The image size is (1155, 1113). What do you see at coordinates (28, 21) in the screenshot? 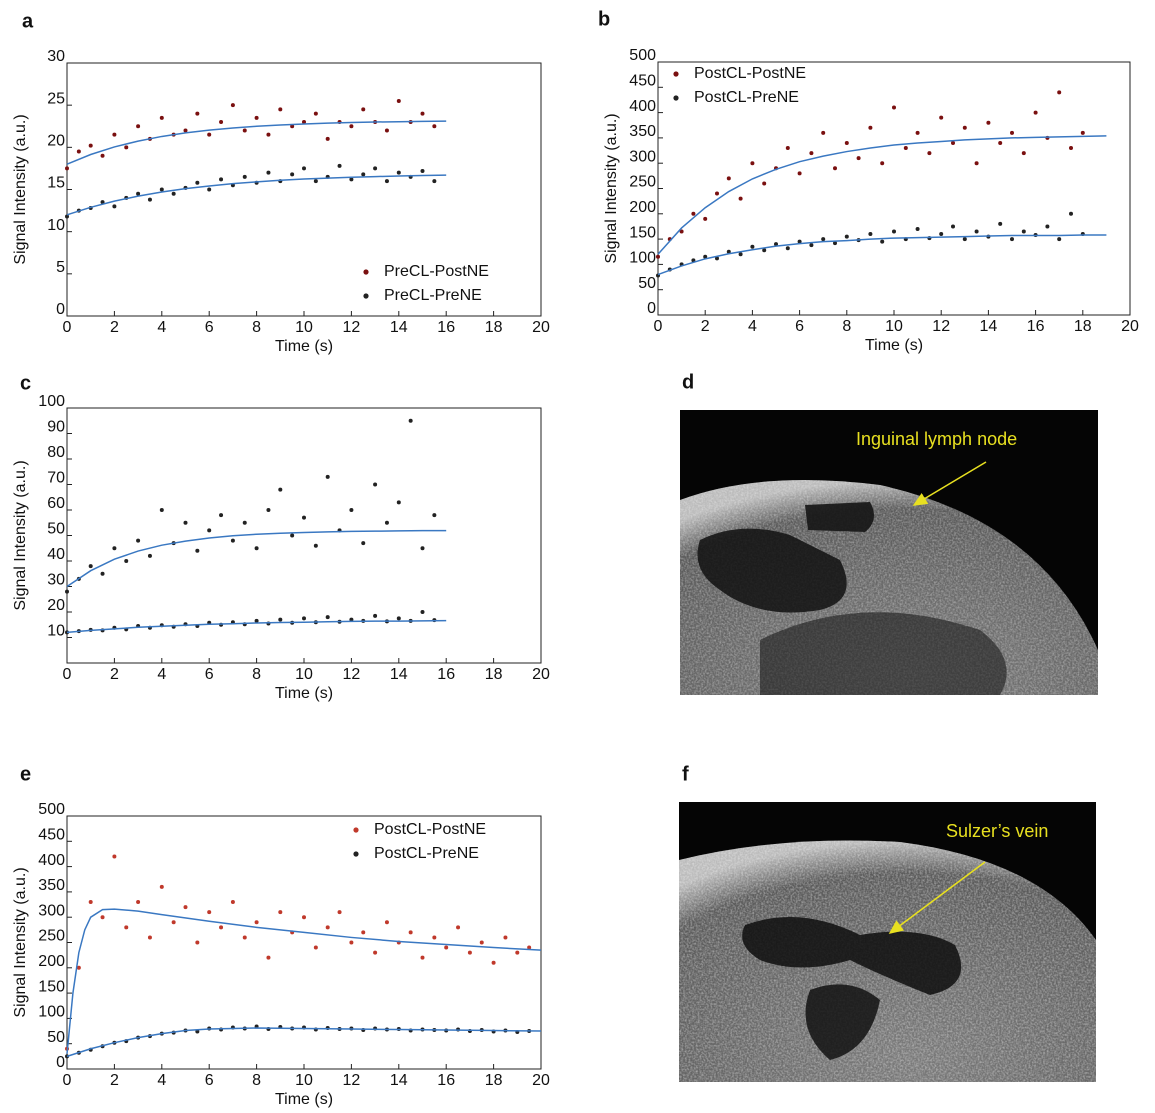
I see `panel-letter: a` at bounding box center [28, 21].